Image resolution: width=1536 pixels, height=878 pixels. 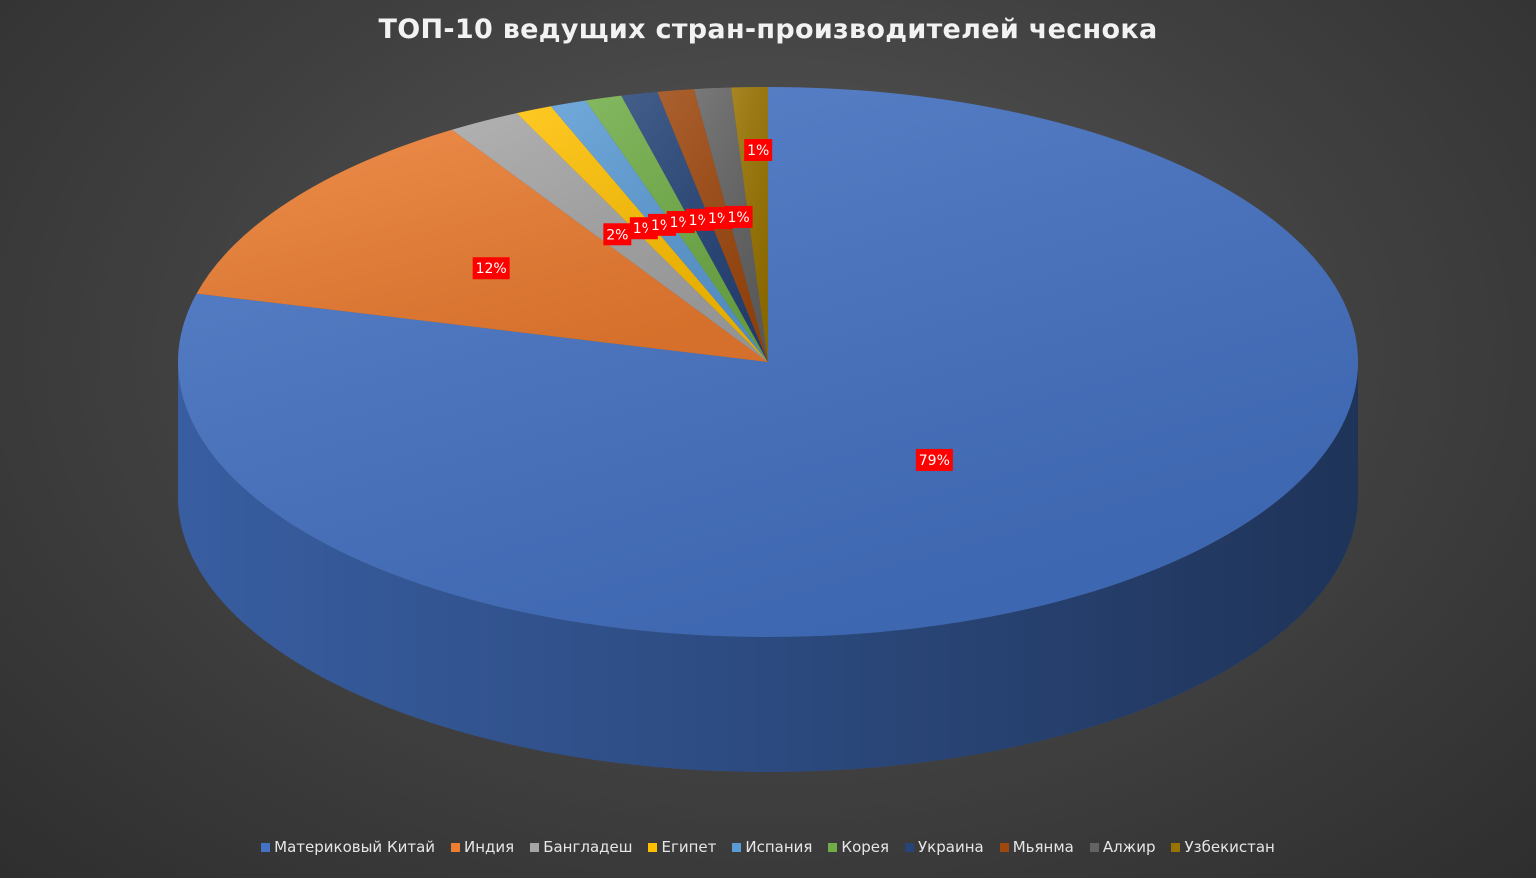 I want to click on legend-item-2: Бангладеш, so click(x=581, y=847).